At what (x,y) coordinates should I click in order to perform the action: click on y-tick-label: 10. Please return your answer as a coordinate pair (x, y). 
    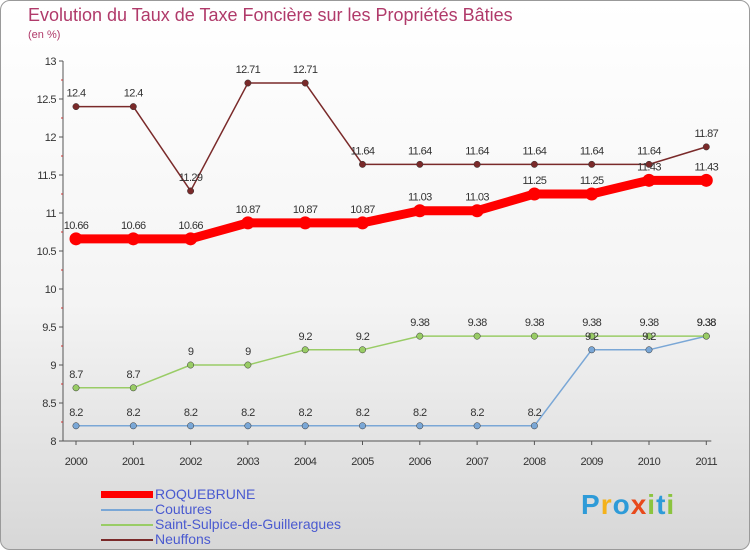
    Looking at the image, I should click on (51, 290).